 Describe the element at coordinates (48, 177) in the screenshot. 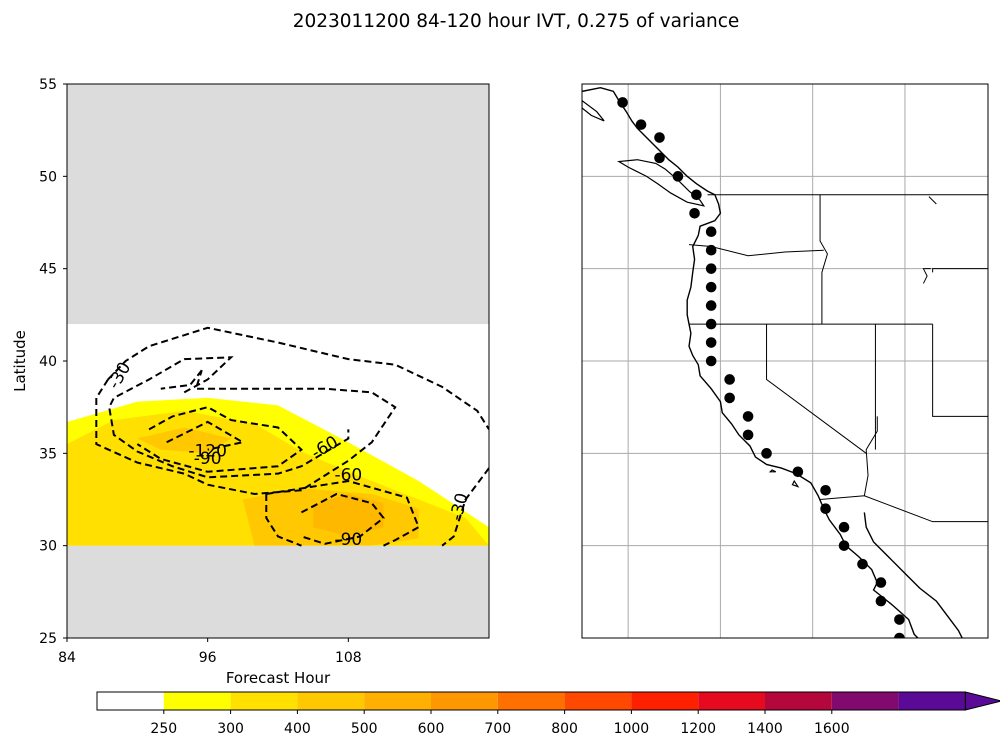

I see `y-tick-label-5: 50` at that location.